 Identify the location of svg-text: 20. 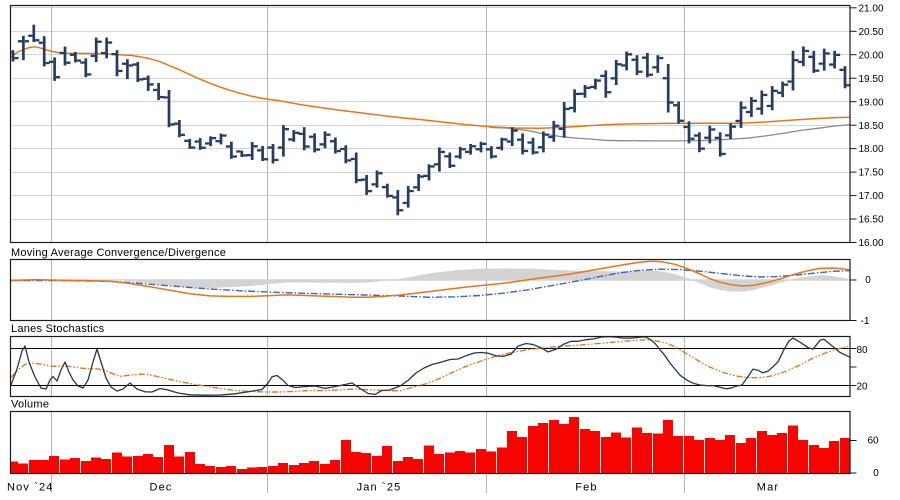
(862, 387).